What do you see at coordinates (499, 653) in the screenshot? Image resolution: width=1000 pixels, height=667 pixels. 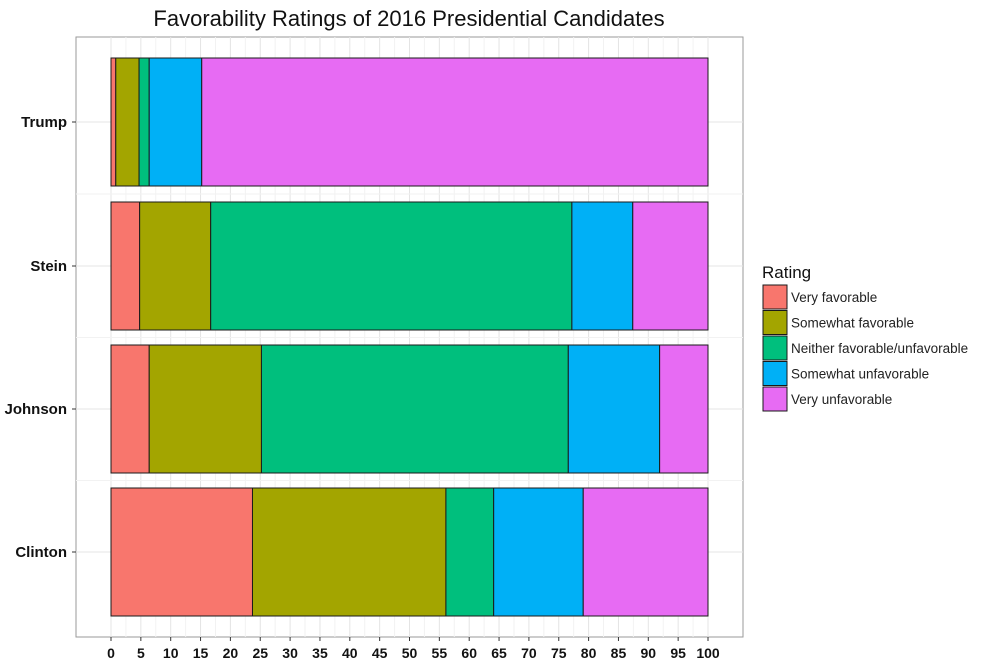 I see `x-tick-label: 65` at bounding box center [499, 653].